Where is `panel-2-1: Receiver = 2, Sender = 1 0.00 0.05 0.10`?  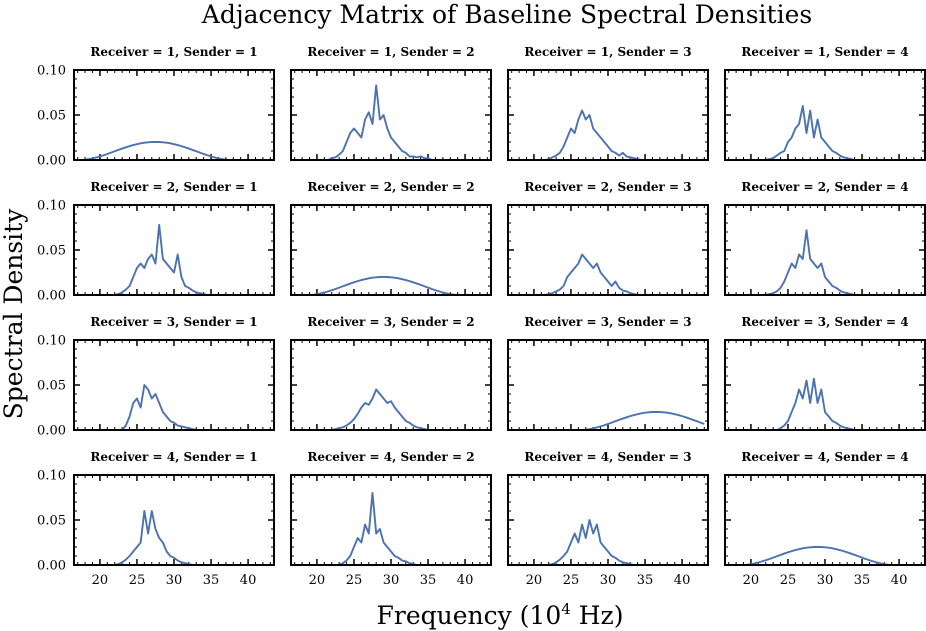
panel-2-1: Receiver = 2, Sender = 1 0.00 0.05 0.10 is located at coordinates (156, 242).